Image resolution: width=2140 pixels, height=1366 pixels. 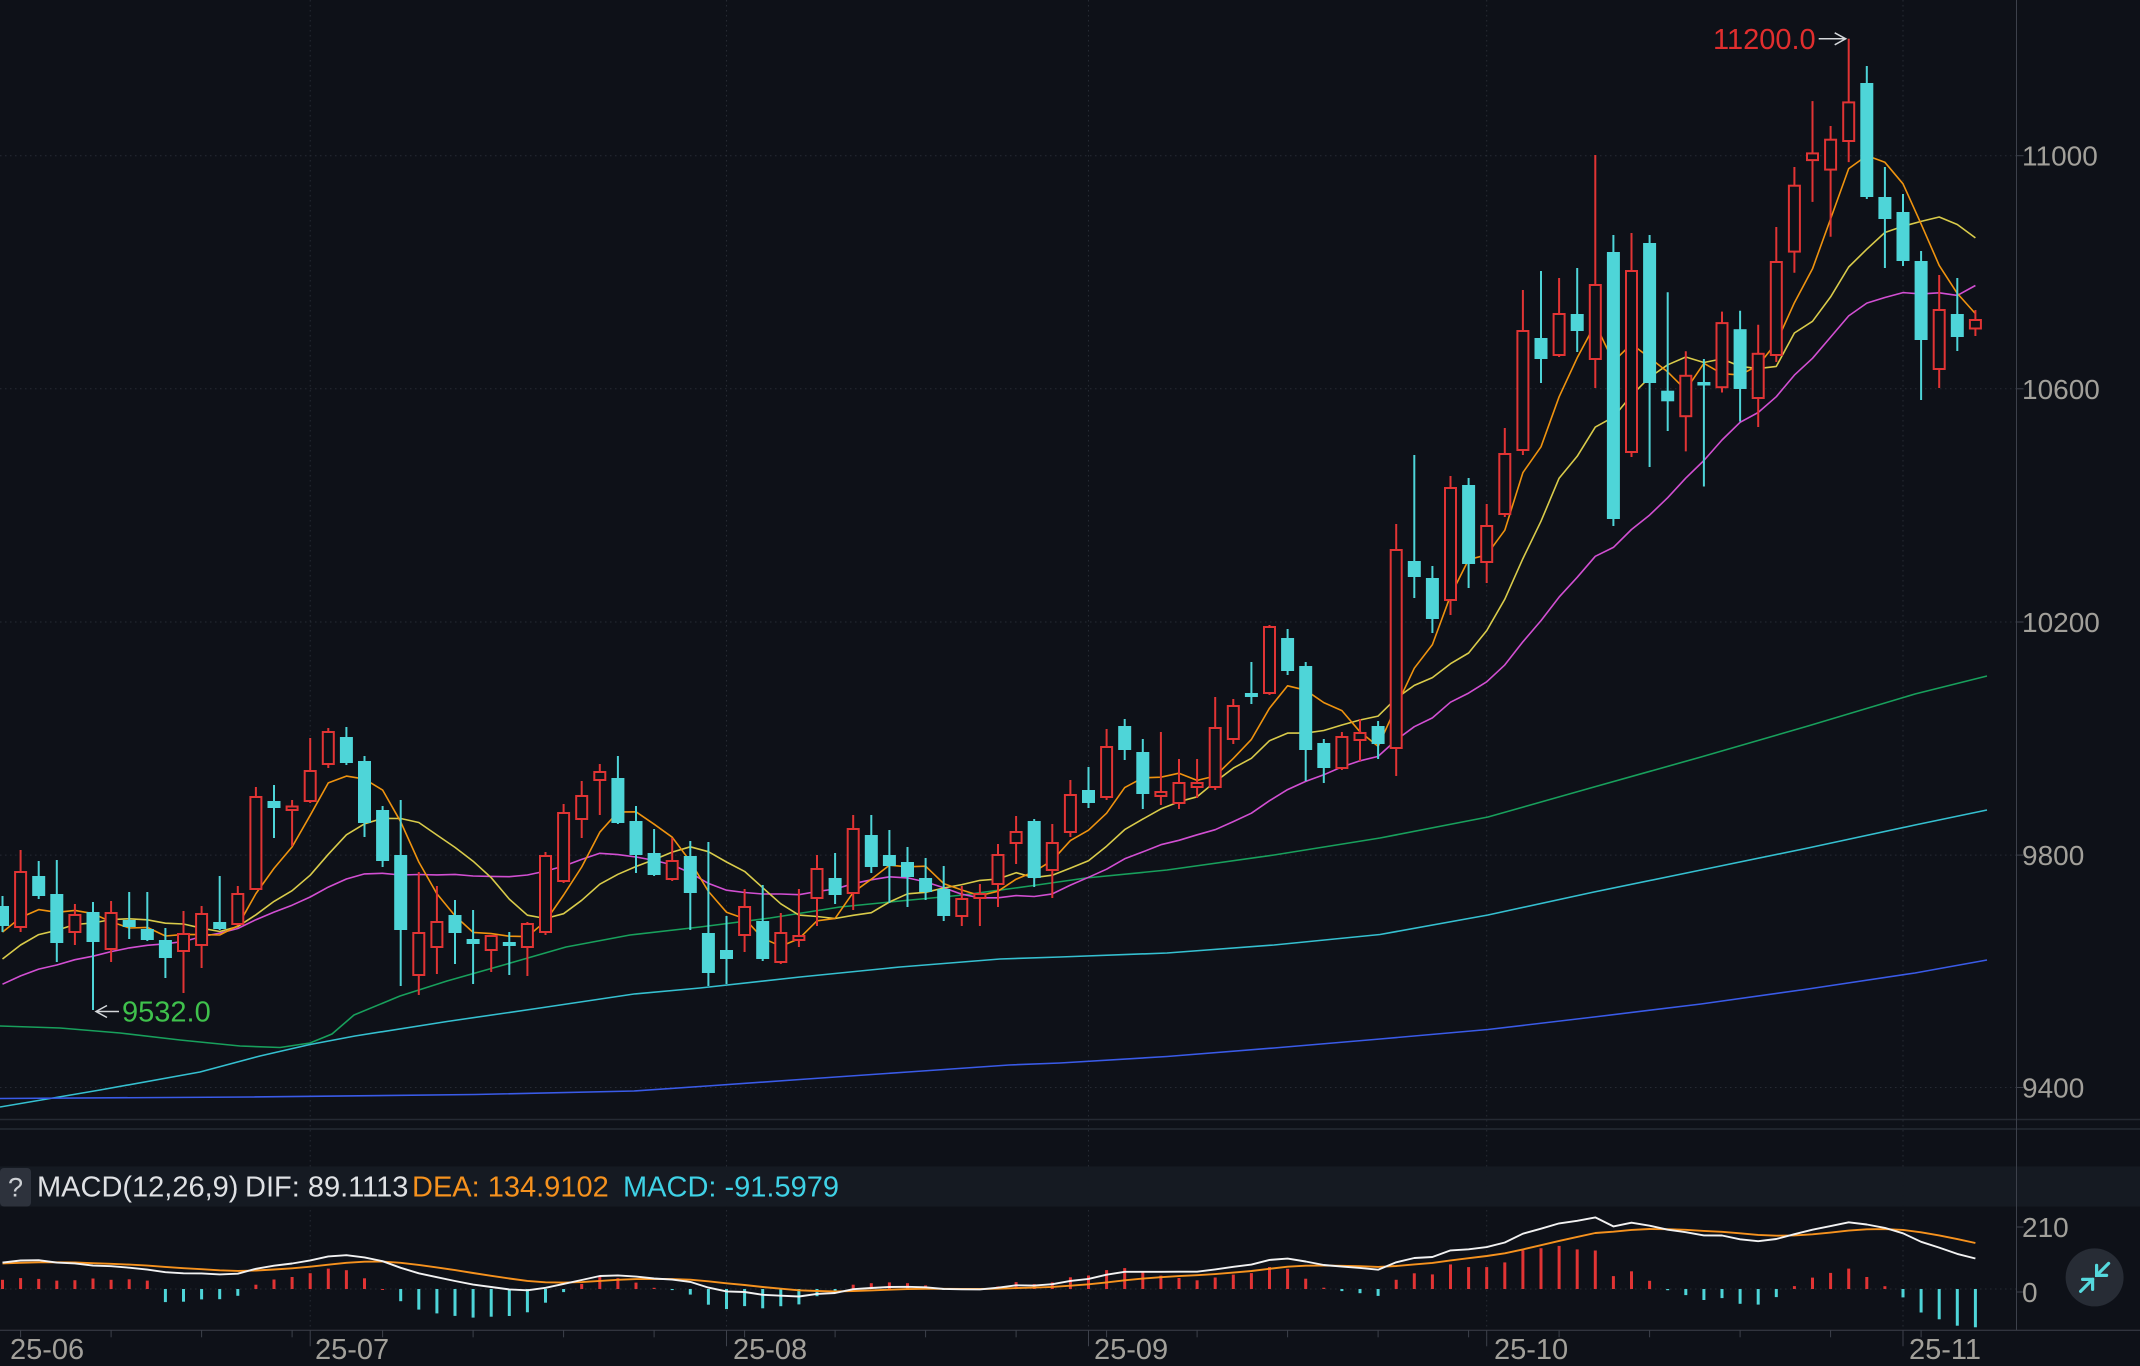 What do you see at coordinates (326, 1188) in the screenshot?
I see `svg-text: DIF: 89.1113` at bounding box center [326, 1188].